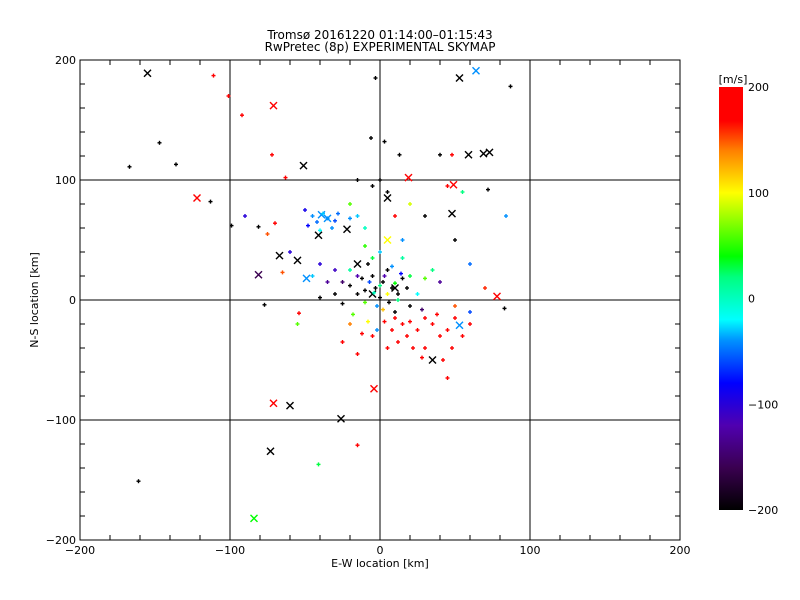 The width and height of the screenshot is (800, 600). What do you see at coordinates (680, 550) in the screenshot?
I see `x-tick-label: 200` at bounding box center [680, 550].